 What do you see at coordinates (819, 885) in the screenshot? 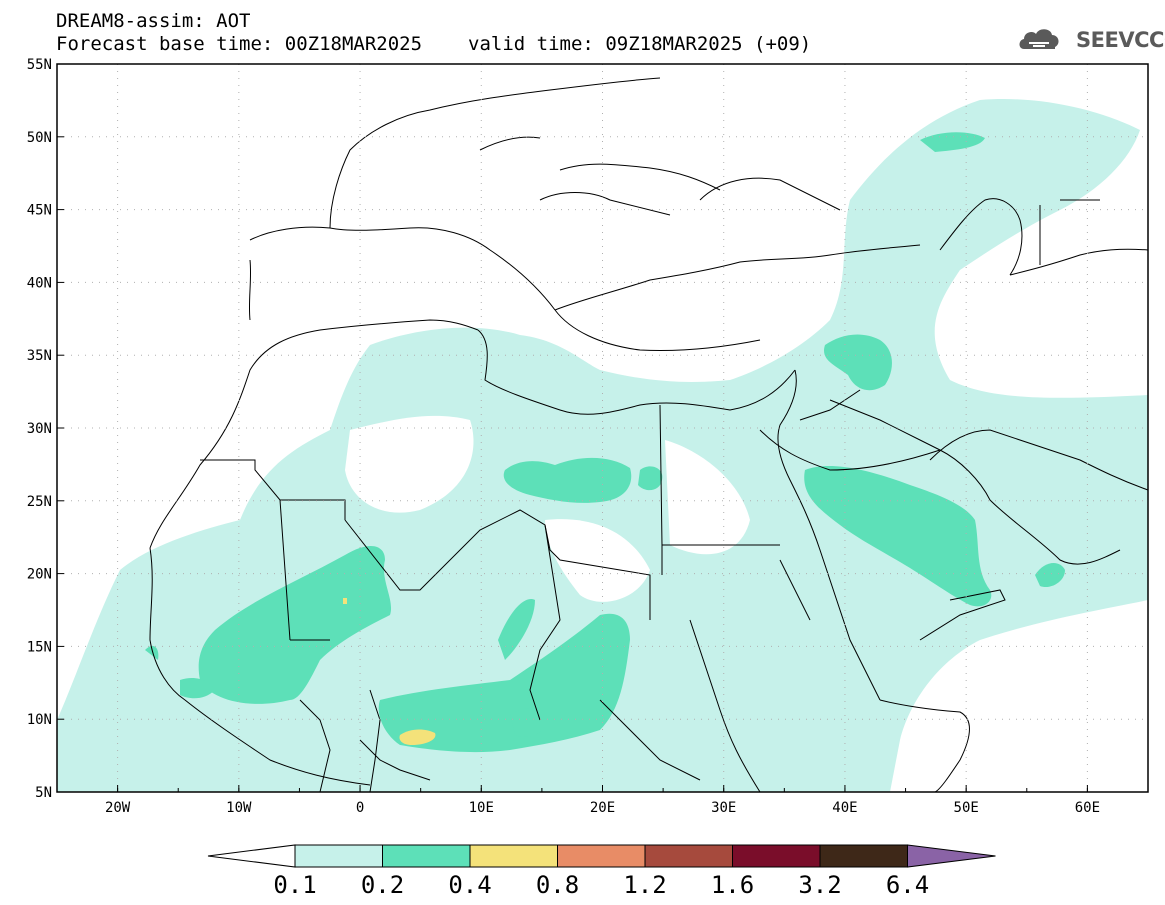
I see `colorbar-level-label: 3.2` at bounding box center [819, 885].